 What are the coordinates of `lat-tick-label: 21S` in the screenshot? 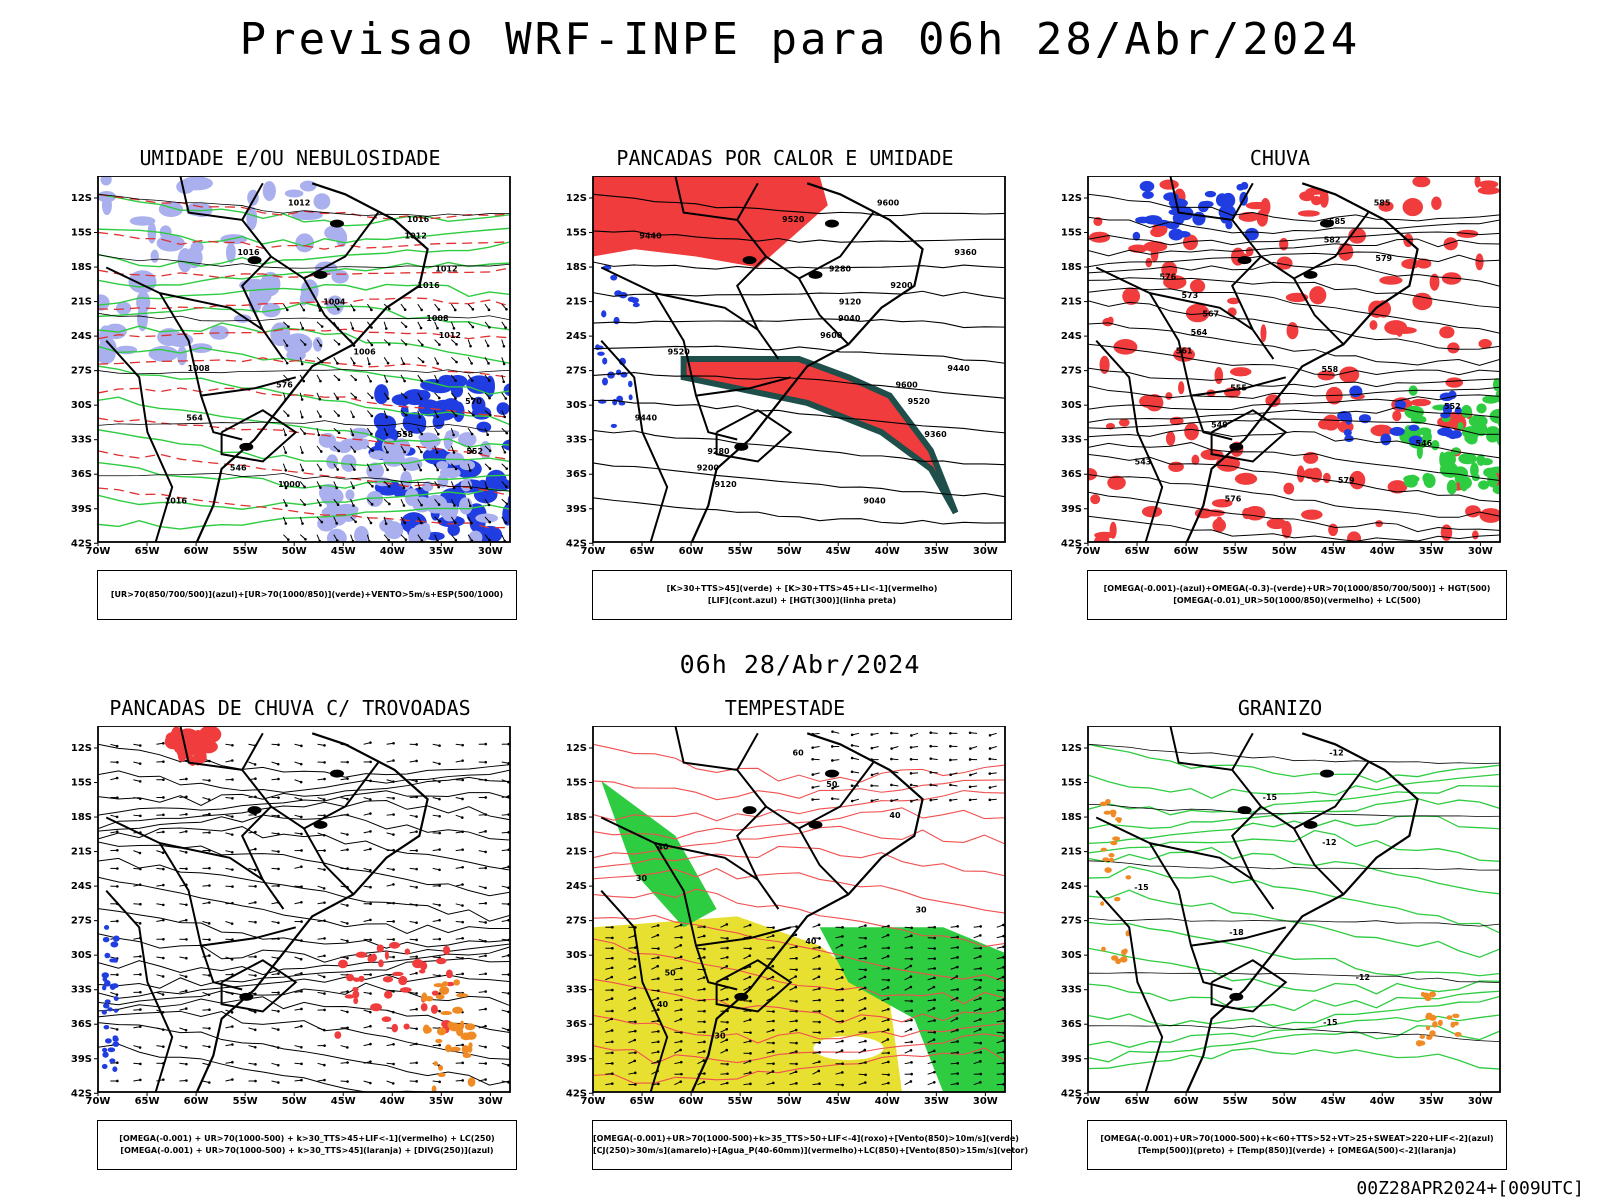 It's located at (81, 302).